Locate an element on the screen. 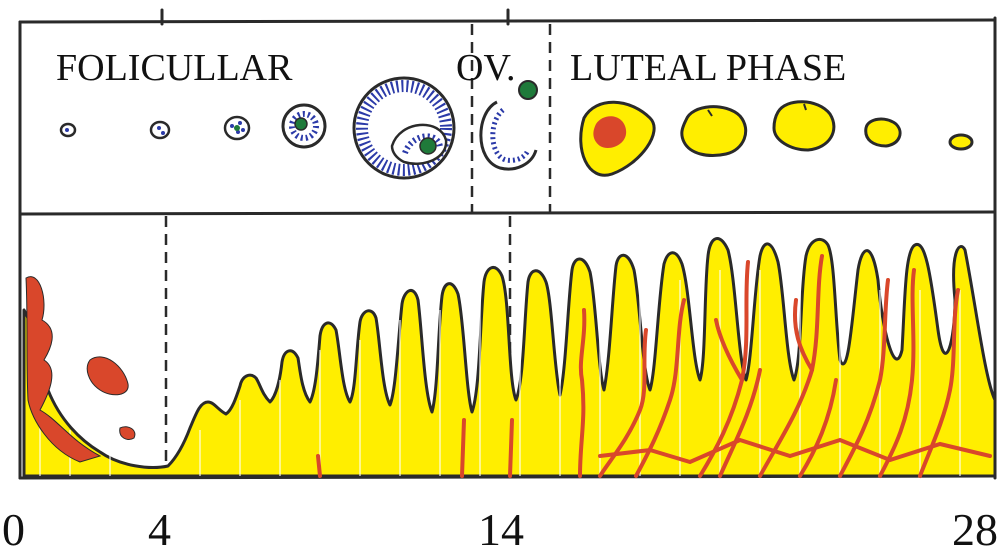  secondary-follicle is located at coordinates (237, 128).